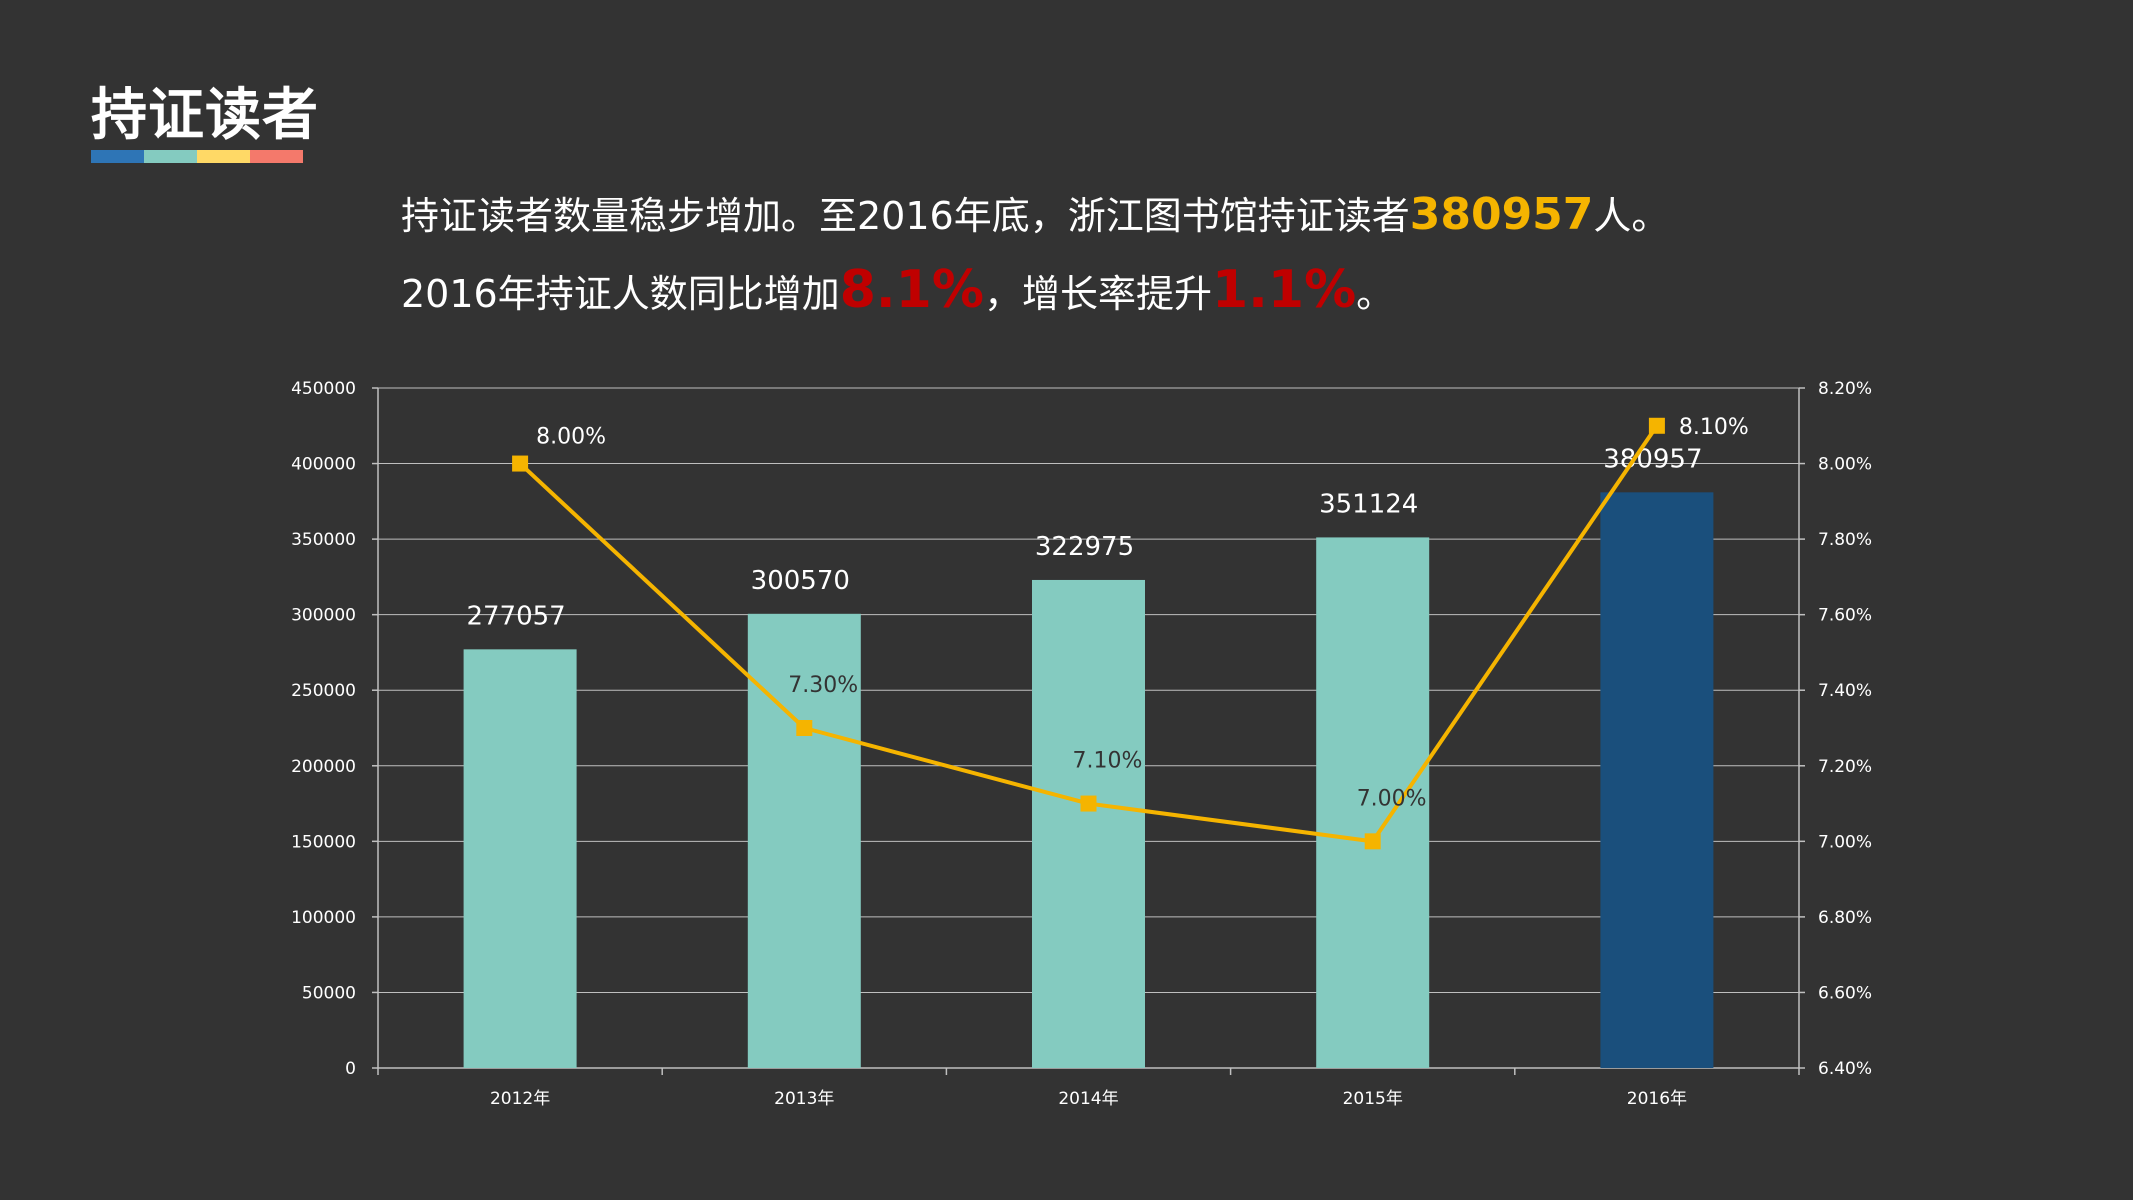 The width and height of the screenshot is (2133, 1200). Describe the element at coordinates (1097, 294) in the screenshot. I see `desc-text: ，增长率提升` at that location.